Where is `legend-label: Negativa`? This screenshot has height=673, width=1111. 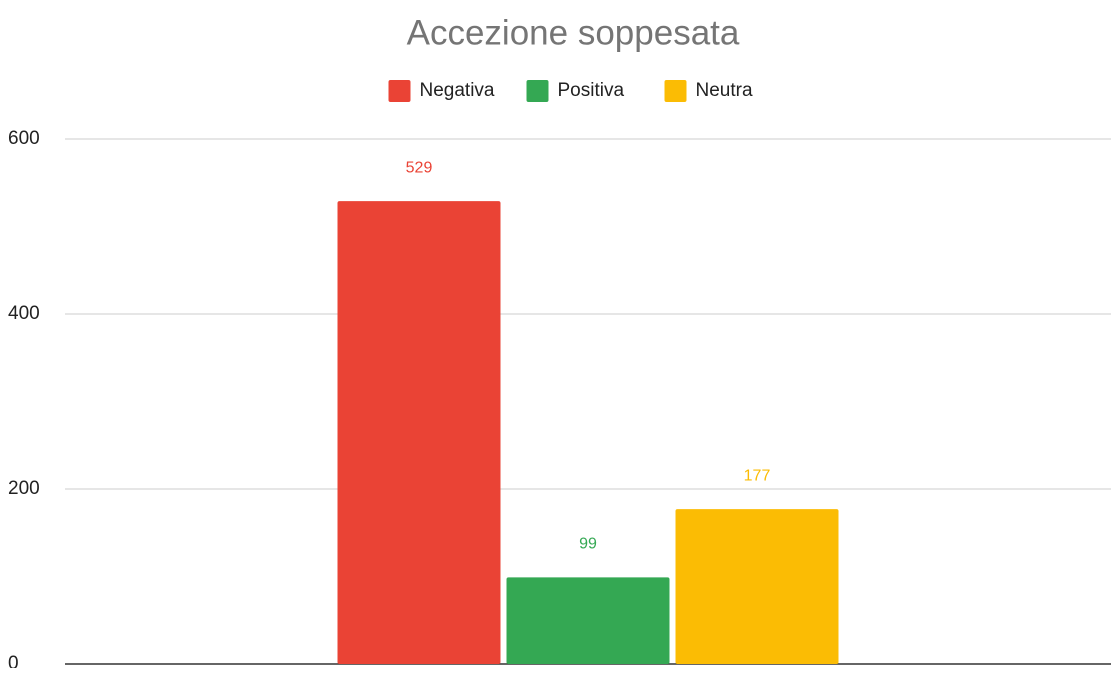
legend-label: Negativa is located at coordinates (457, 90).